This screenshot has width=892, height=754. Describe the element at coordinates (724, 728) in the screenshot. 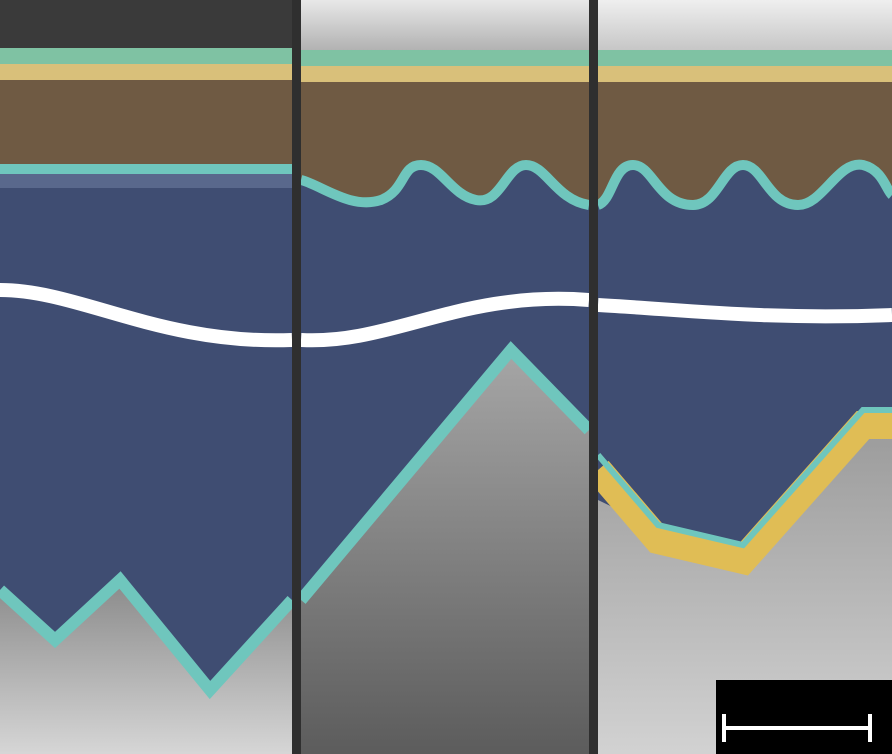

I see `scale-bar-tick-left` at that location.